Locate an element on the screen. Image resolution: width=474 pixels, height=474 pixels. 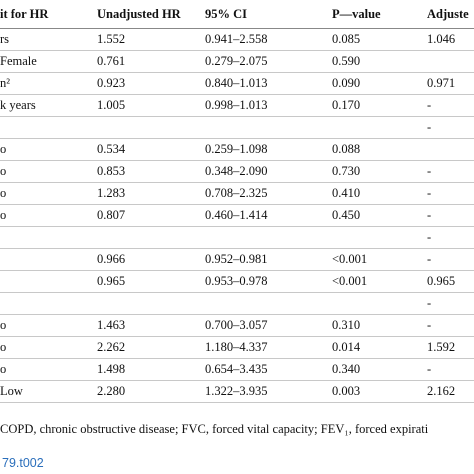
table-cell: 0.730 is located at coordinates (373, 171).